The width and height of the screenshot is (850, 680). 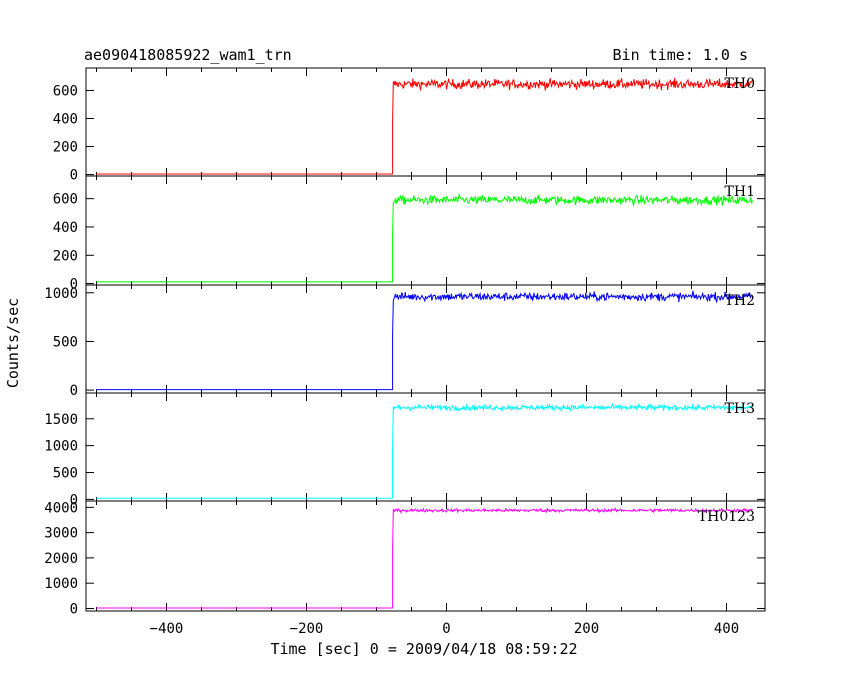 I want to click on series-line-th0, so click(x=424, y=126).